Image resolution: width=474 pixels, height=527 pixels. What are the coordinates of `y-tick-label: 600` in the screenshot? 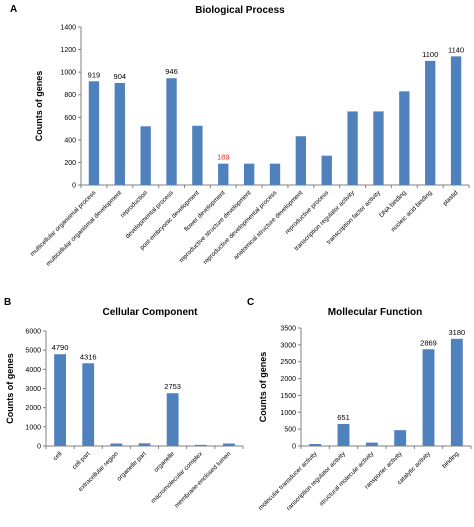 It's located at (70, 118).